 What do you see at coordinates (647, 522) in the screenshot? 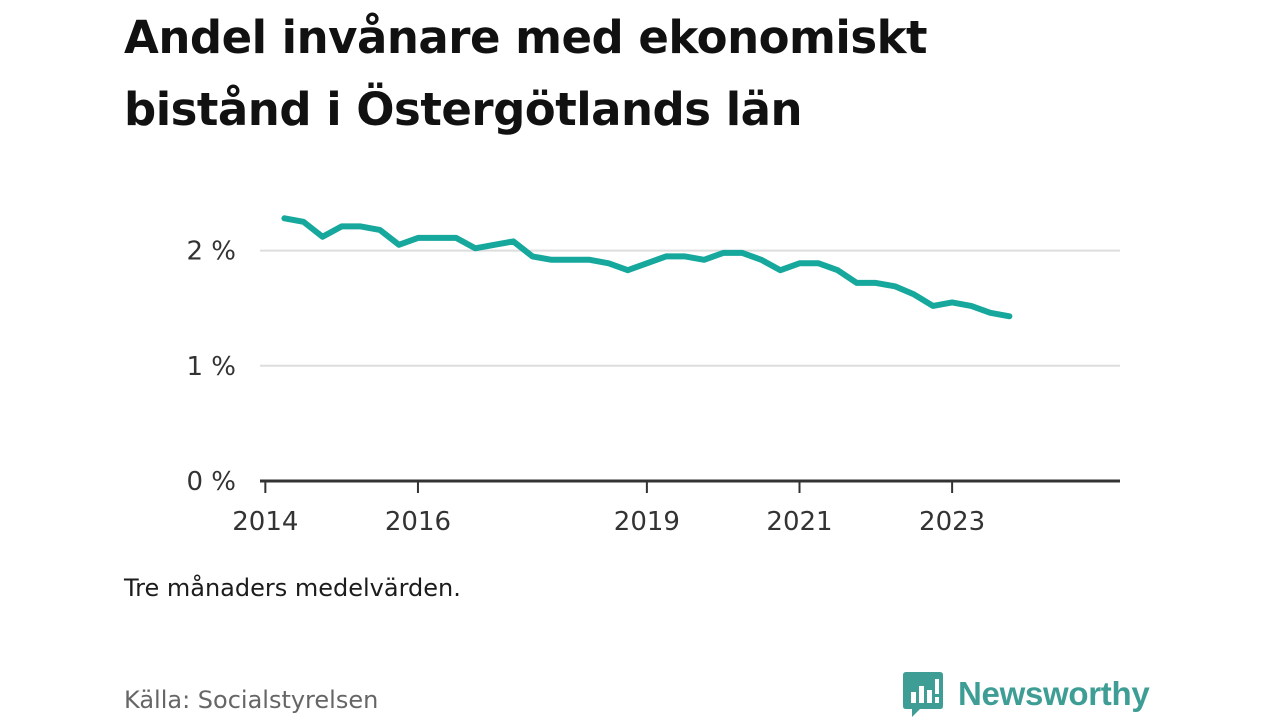
I see `x-tick-label: 2019` at bounding box center [647, 522].